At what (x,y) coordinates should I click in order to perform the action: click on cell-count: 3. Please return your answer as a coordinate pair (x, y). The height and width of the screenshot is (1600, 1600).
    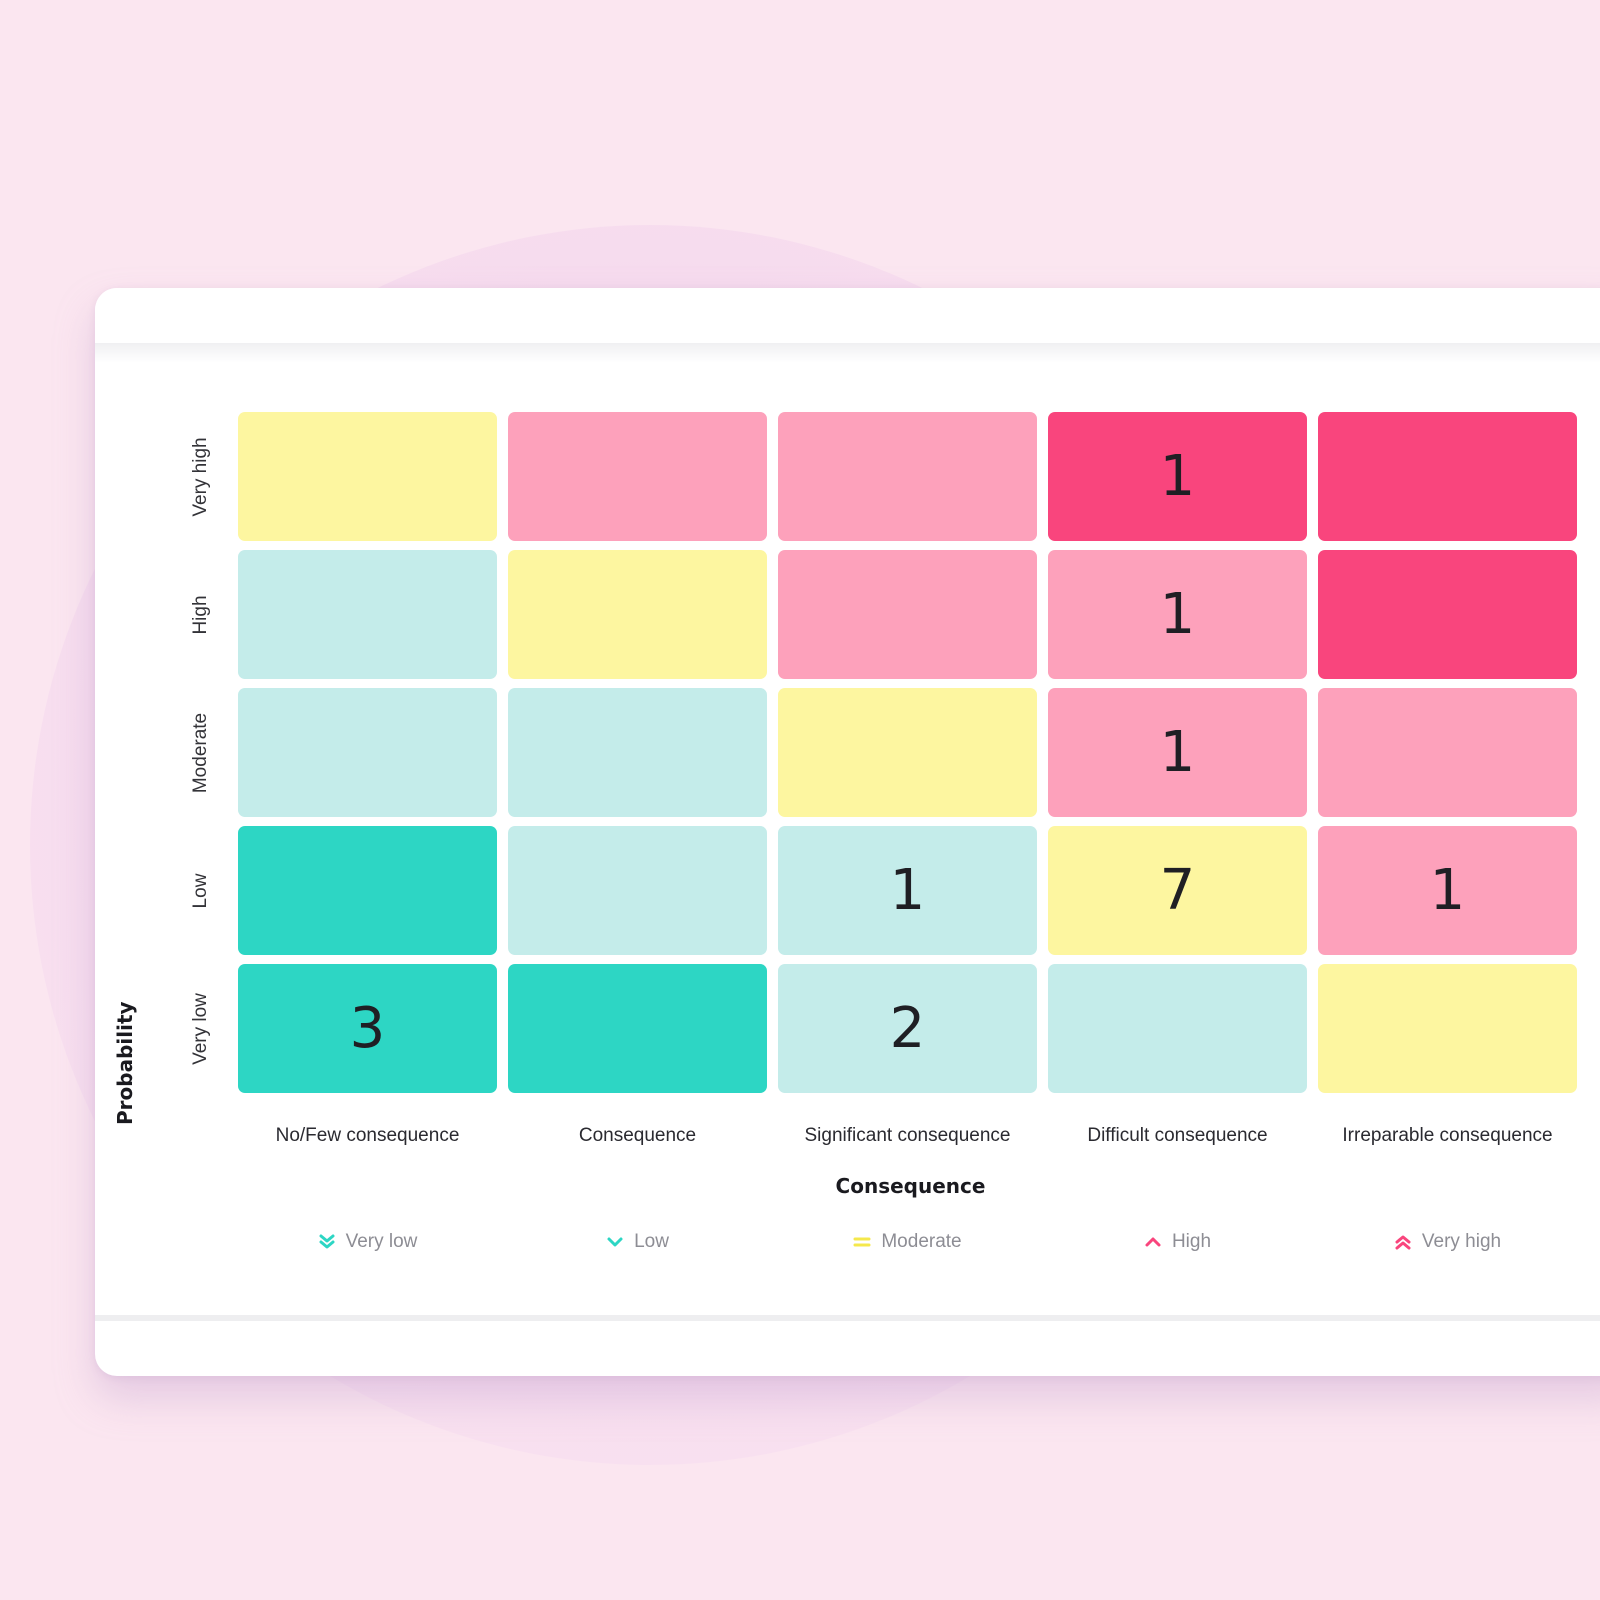
    Looking at the image, I should click on (367, 1028).